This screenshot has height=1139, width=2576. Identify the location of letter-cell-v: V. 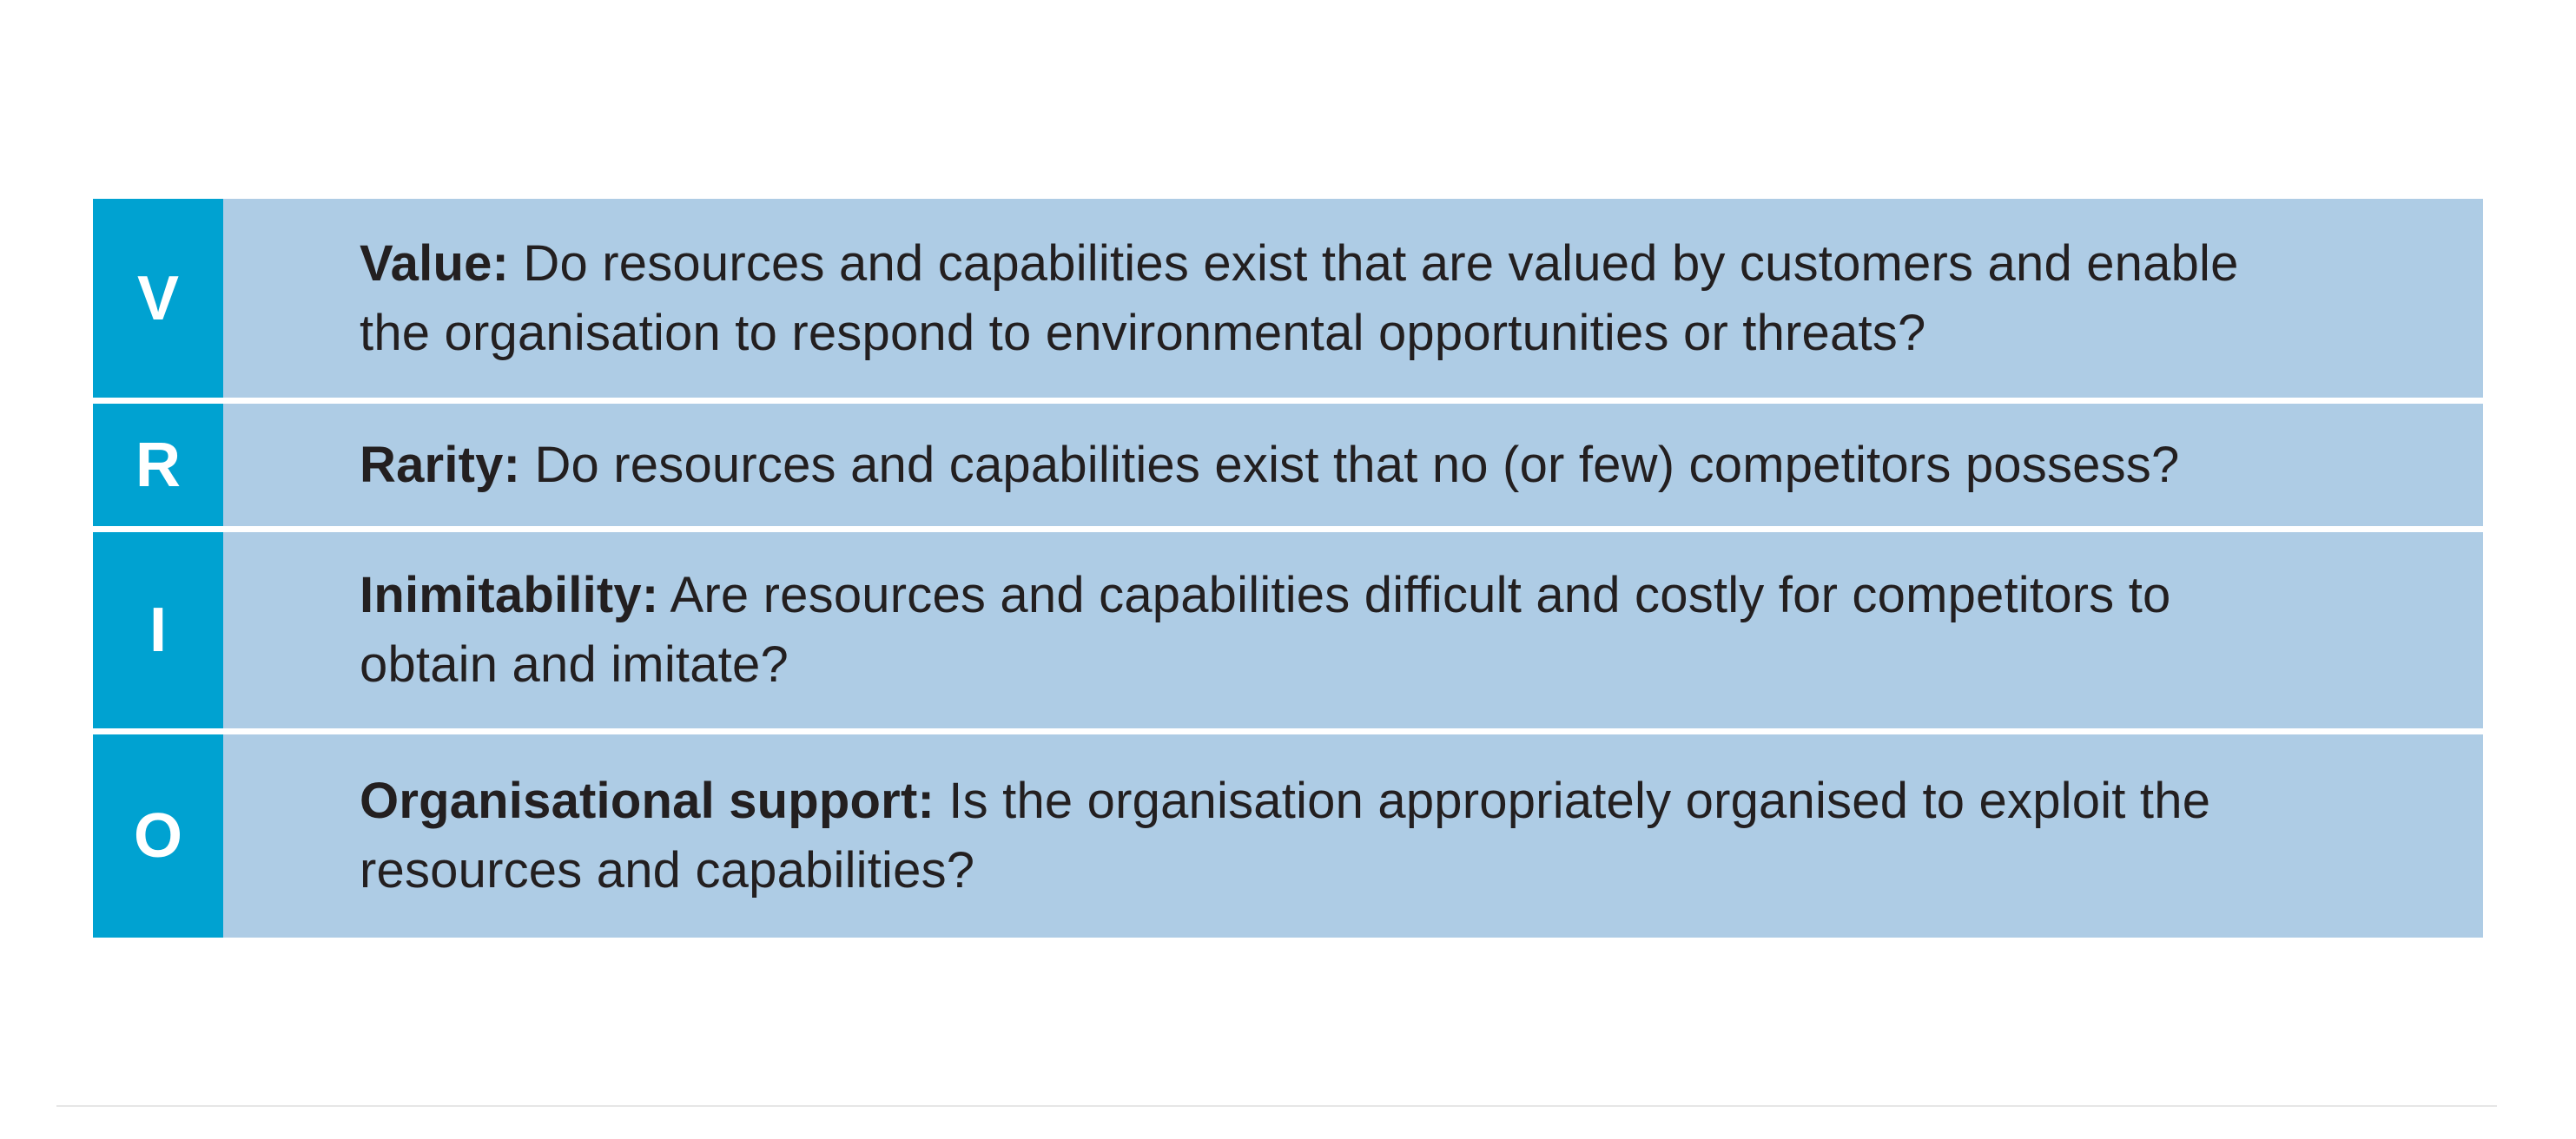
(158, 298).